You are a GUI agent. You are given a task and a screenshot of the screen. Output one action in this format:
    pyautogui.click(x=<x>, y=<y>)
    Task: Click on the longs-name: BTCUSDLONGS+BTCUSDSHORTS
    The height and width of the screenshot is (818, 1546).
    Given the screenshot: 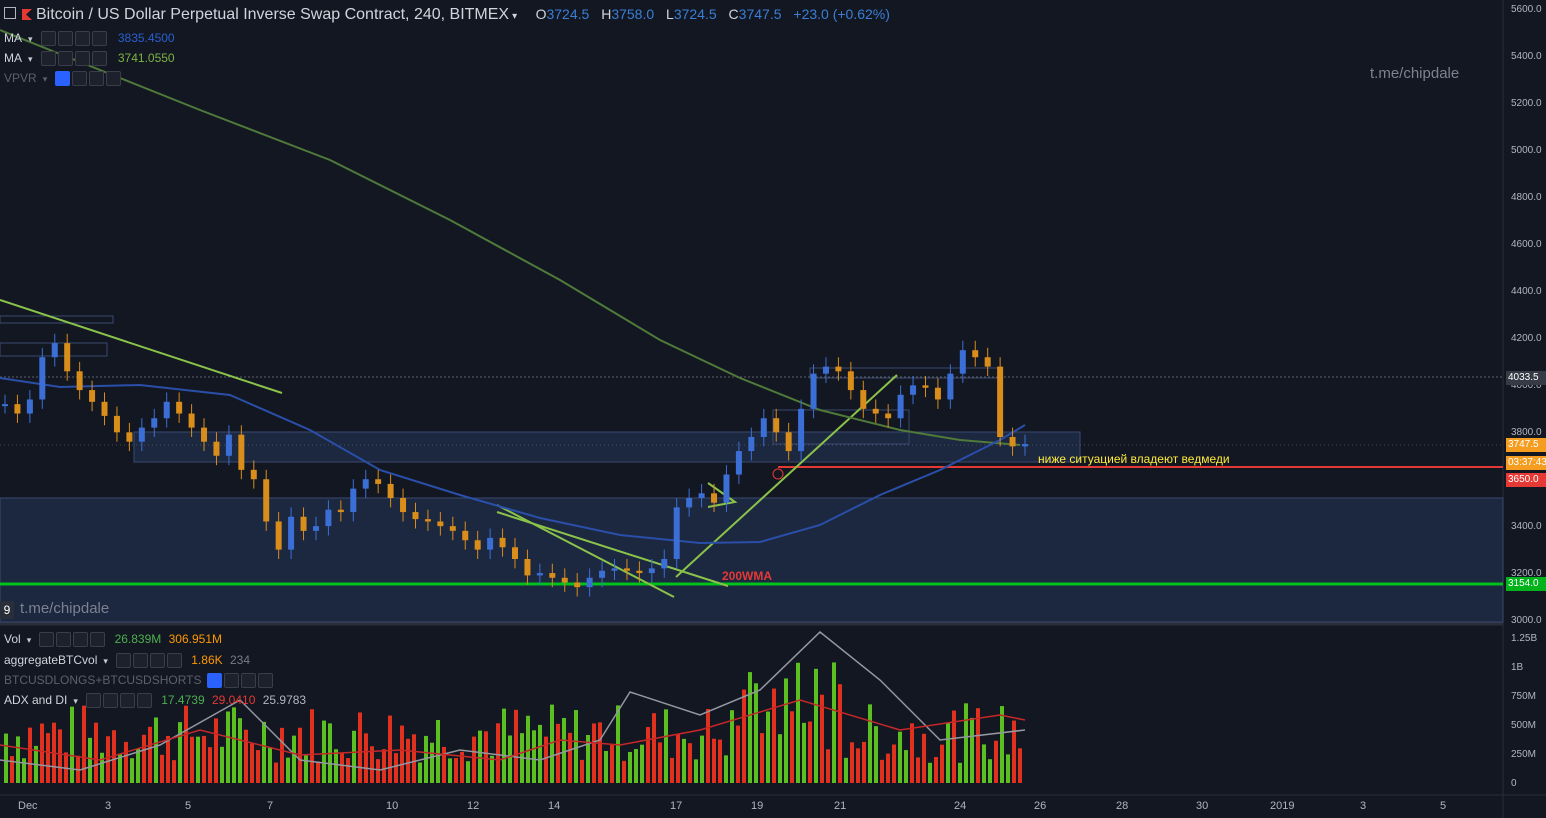 What is the action you would take?
    pyautogui.click(x=103, y=680)
    